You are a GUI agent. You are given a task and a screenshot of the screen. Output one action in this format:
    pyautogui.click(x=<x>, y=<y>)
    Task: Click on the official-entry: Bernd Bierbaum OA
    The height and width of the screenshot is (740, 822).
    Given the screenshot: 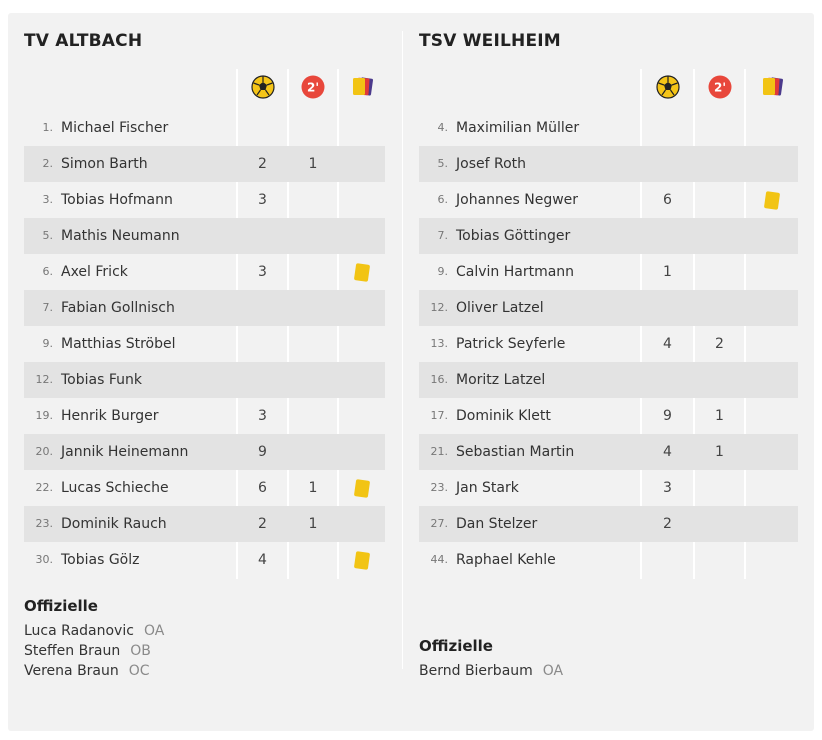 What is the action you would take?
    pyautogui.click(x=491, y=671)
    